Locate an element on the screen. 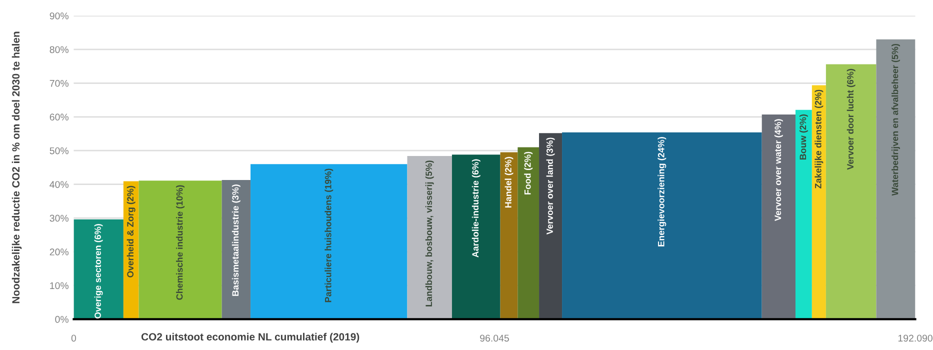 The height and width of the screenshot is (350, 933). y-tick-label: 10% is located at coordinates (59, 286).